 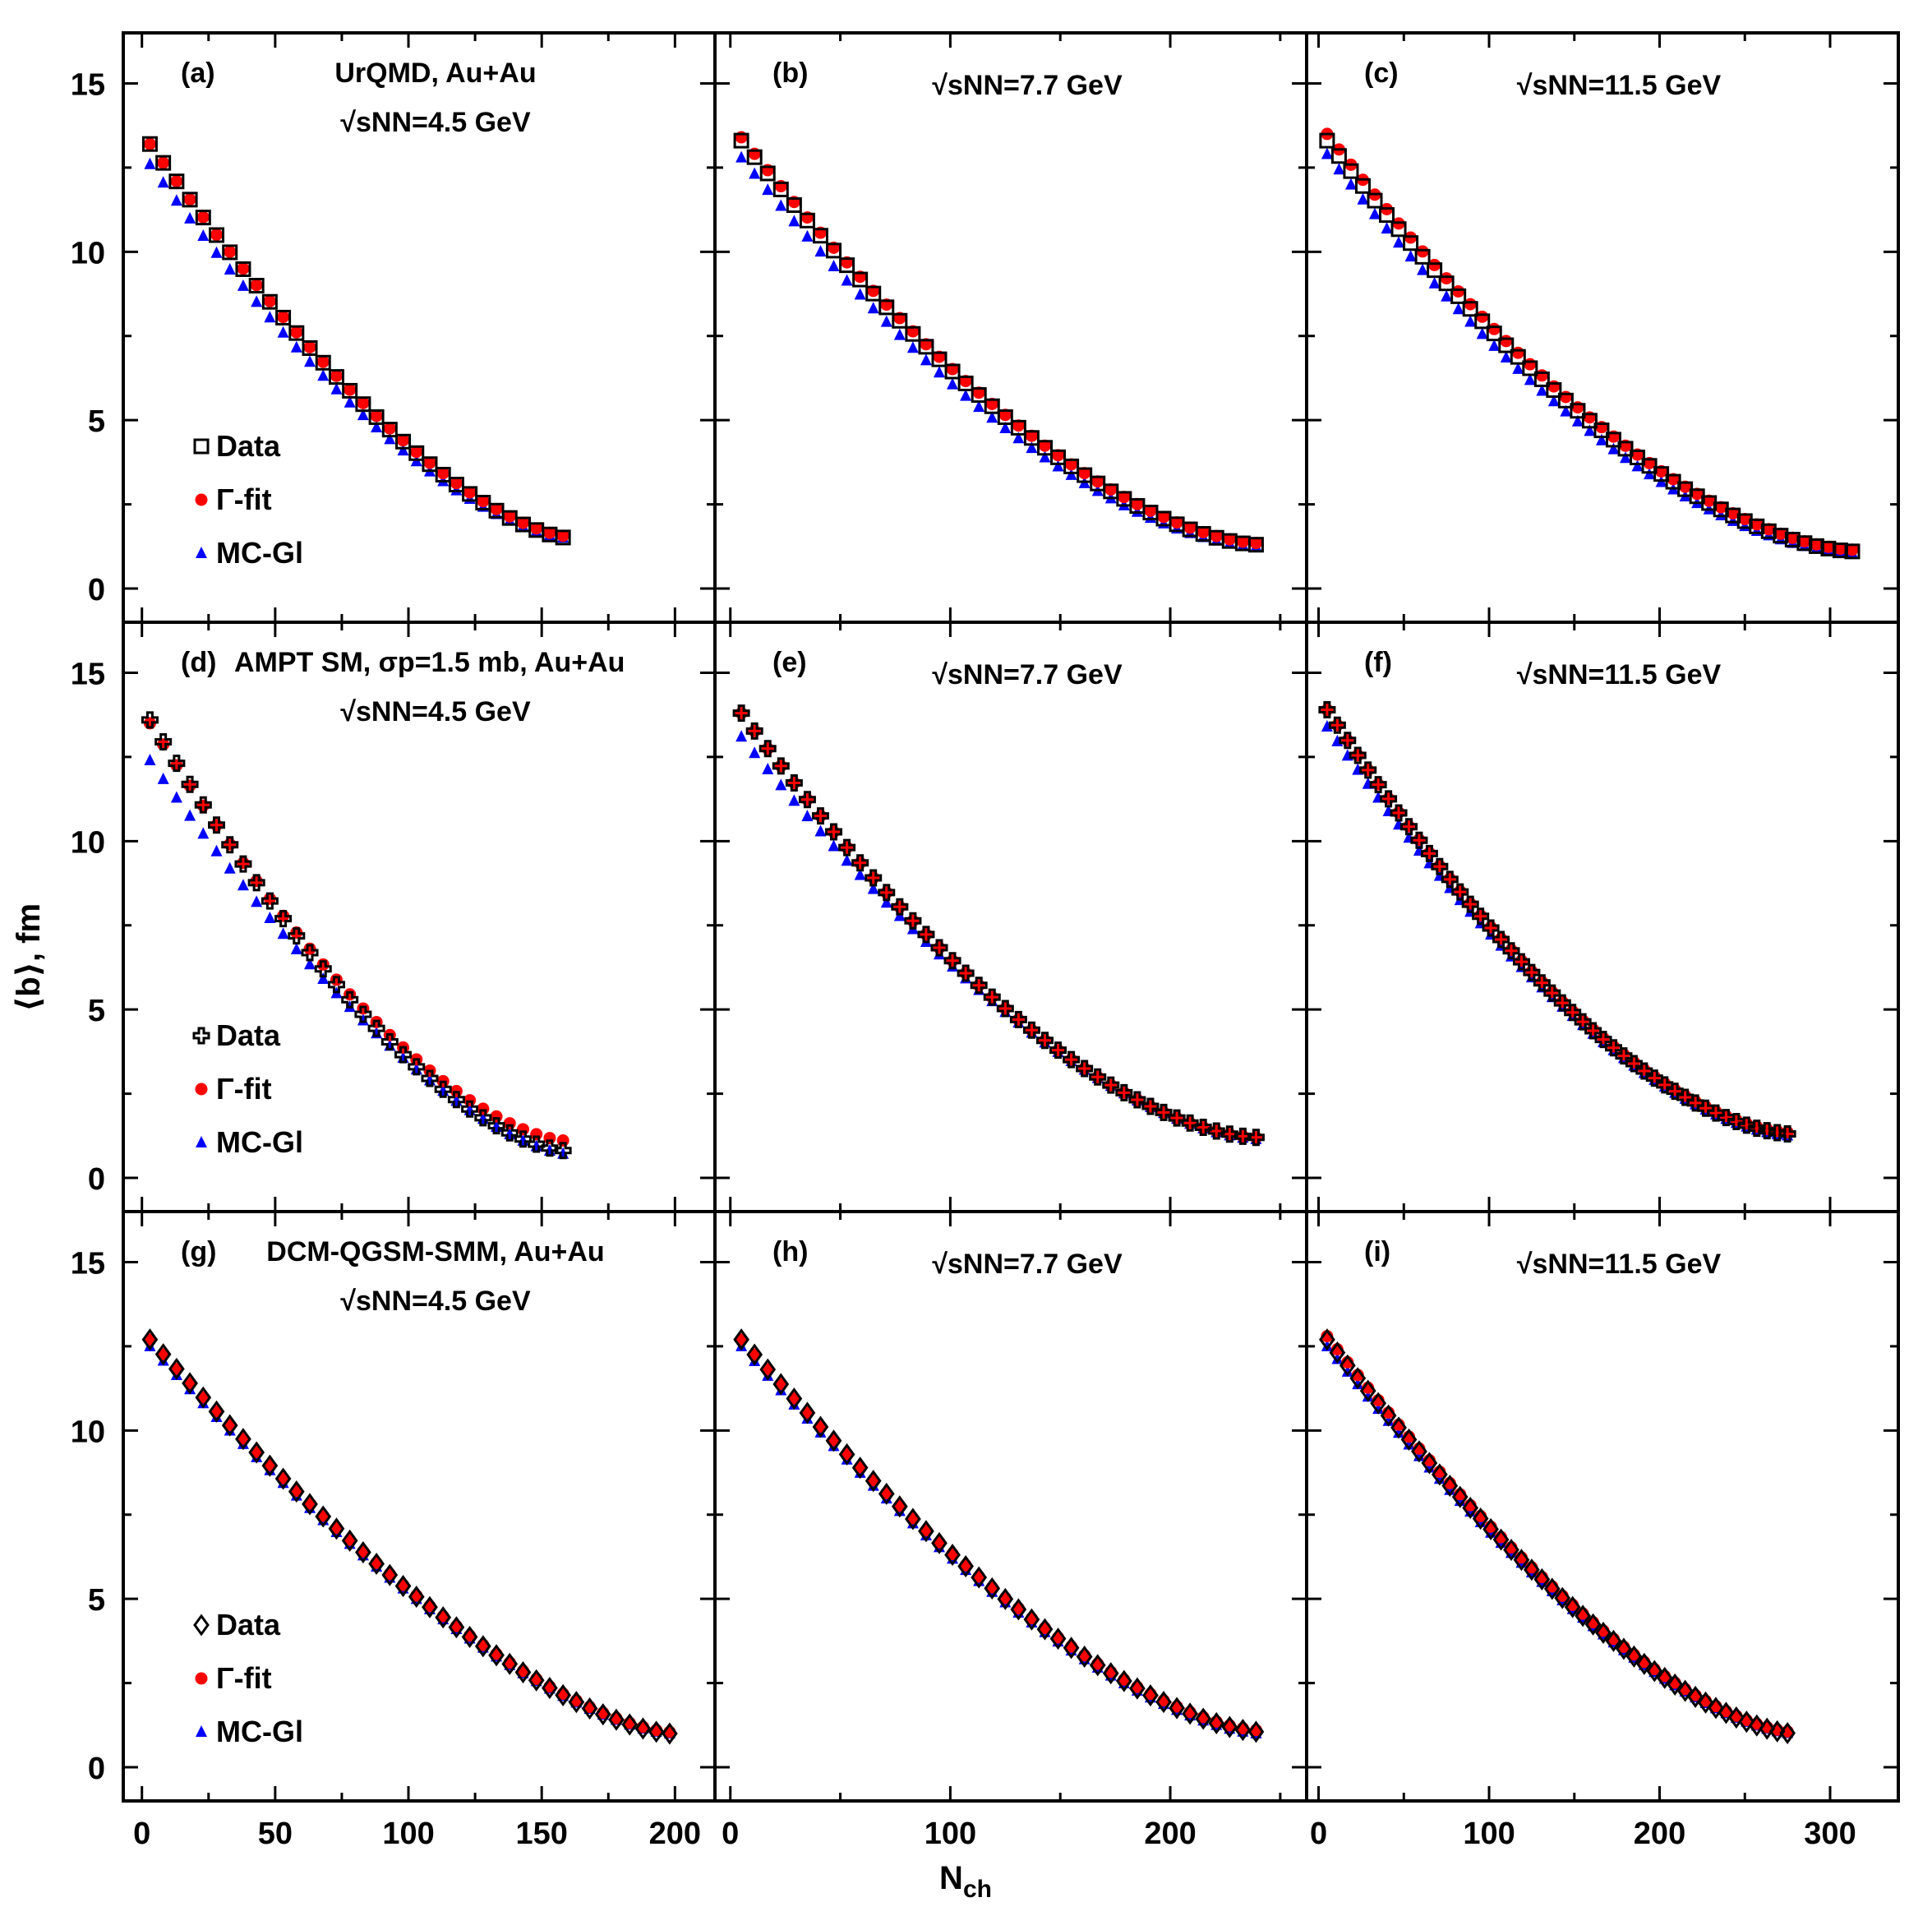 I want to click on y-tick-label: 0, so click(x=96, y=1769).